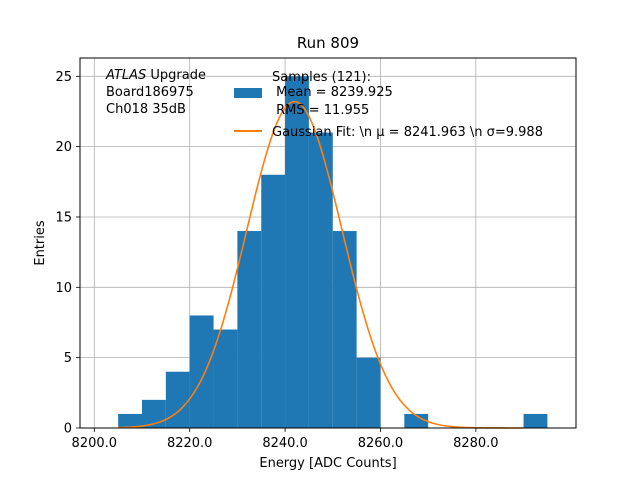 The width and height of the screenshot is (640, 480). What do you see at coordinates (321, 77) in the screenshot?
I see `legend-samples-line1: Samples (121):` at bounding box center [321, 77].